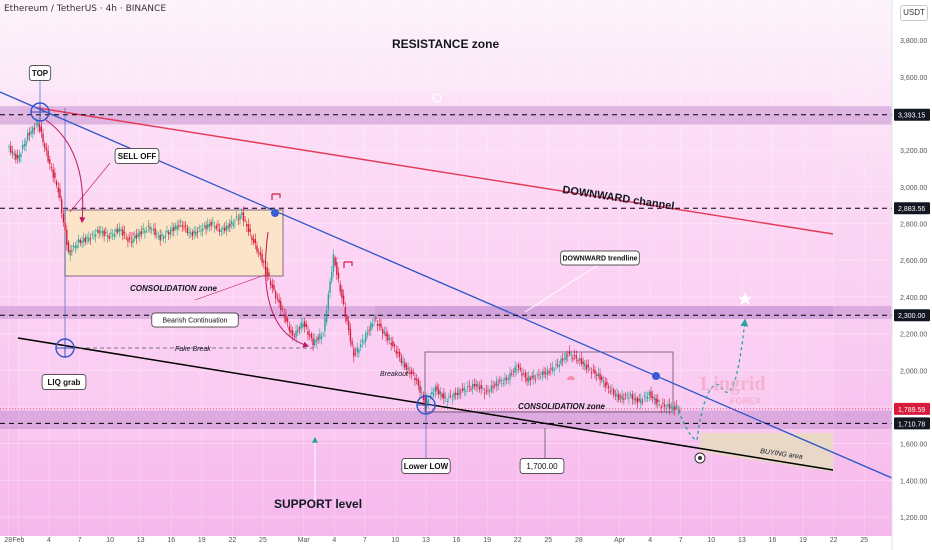  What do you see at coordinates (394, 374) in the screenshot?
I see `breakout-label: Breakout` at bounding box center [394, 374].